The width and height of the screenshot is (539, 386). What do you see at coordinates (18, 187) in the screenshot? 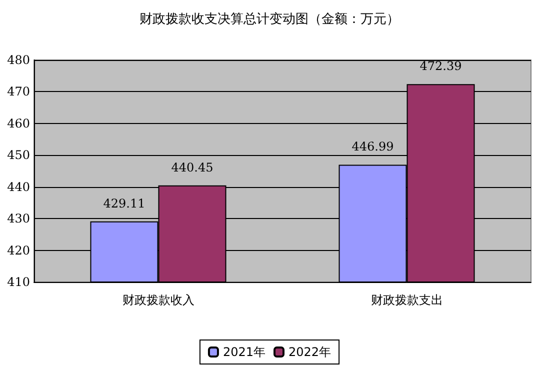
I see `y-tick-label: 440` at bounding box center [18, 187].